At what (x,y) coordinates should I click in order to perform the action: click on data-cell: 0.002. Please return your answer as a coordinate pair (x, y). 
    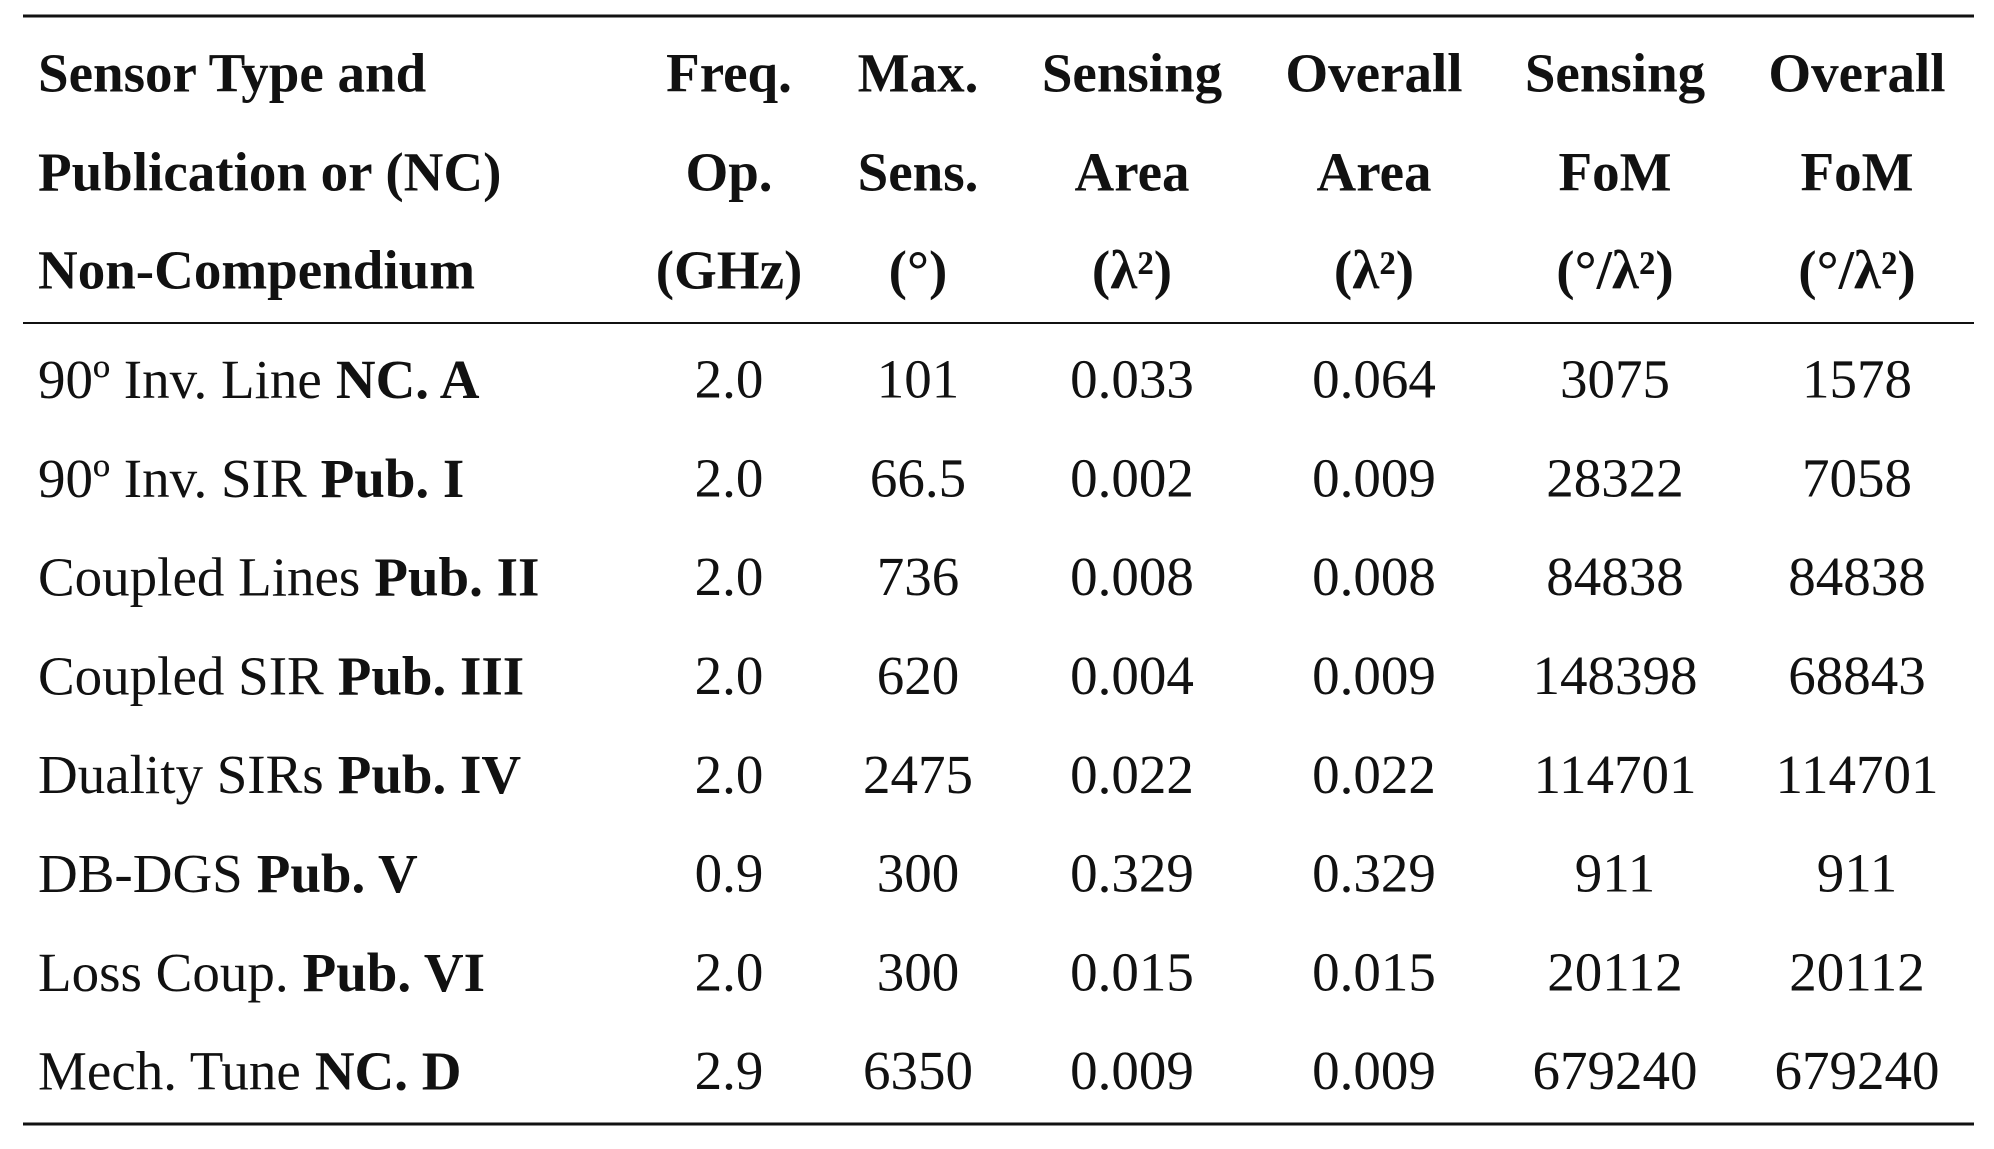
    Looking at the image, I should click on (1132, 477).